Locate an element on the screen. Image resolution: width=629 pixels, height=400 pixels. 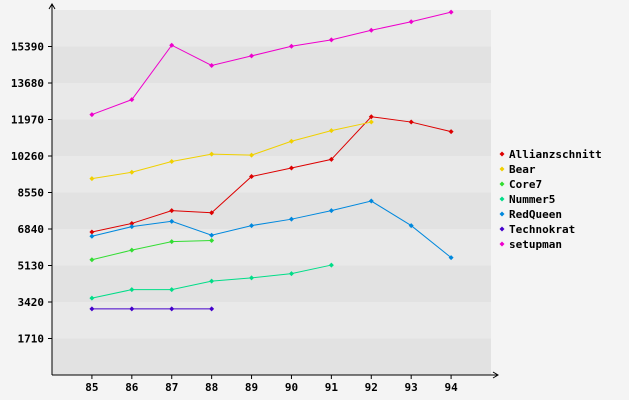
x-tick-label: 88 is located at coordinates (211, 387).